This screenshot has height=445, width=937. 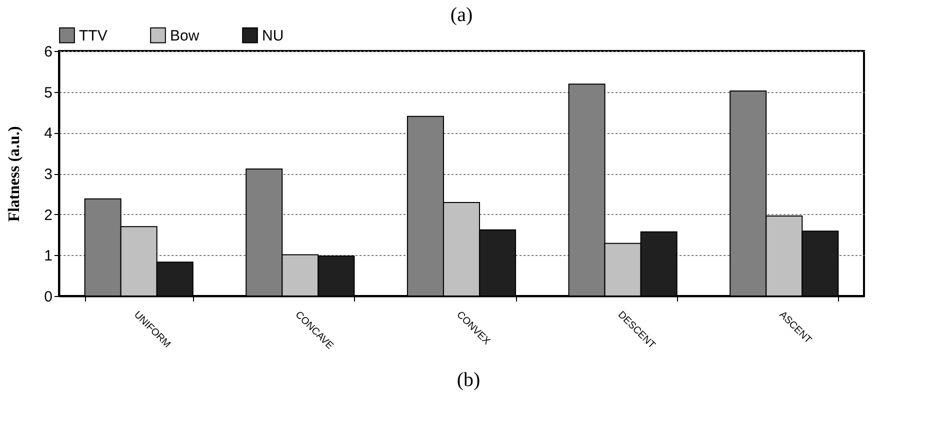 I want to click on text: (b), so click(x=469, y=380).